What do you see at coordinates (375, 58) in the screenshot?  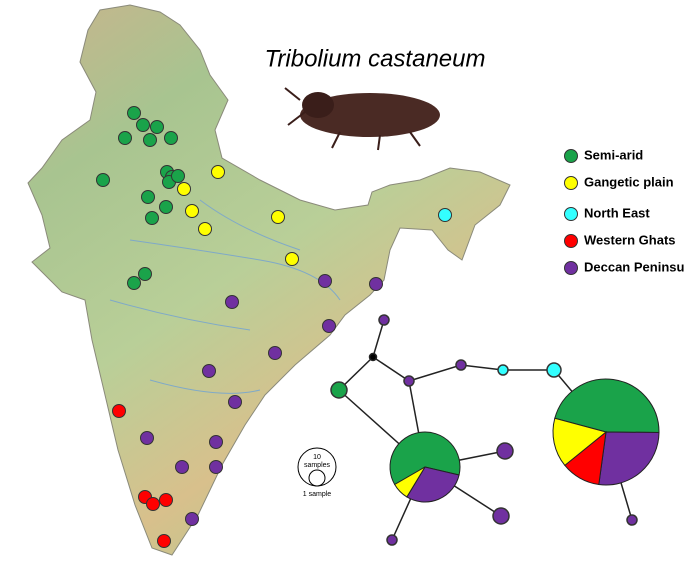 I see `title: Tribolium castaneum` at bounding box center [375, 58].